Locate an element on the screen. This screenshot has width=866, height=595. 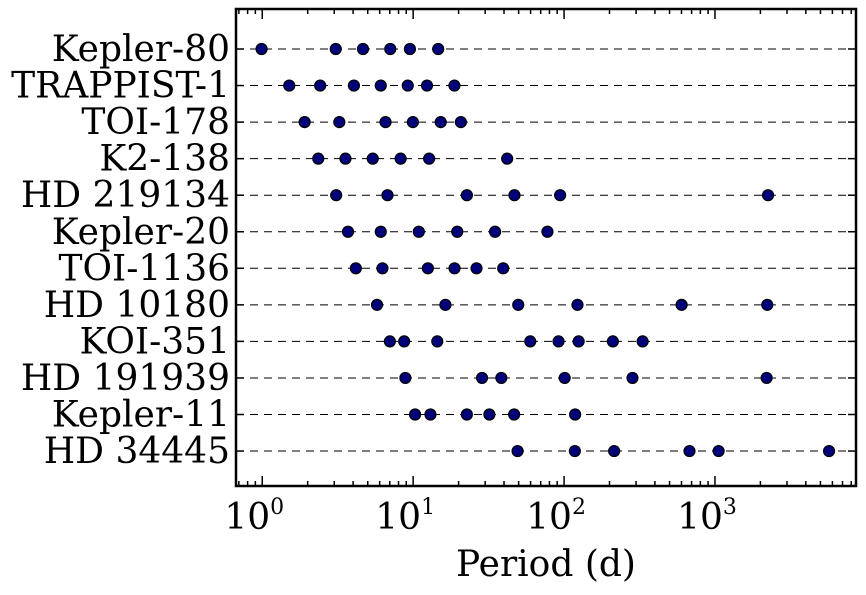
category-label: HD 219134 is located at coordinates (125, 195).